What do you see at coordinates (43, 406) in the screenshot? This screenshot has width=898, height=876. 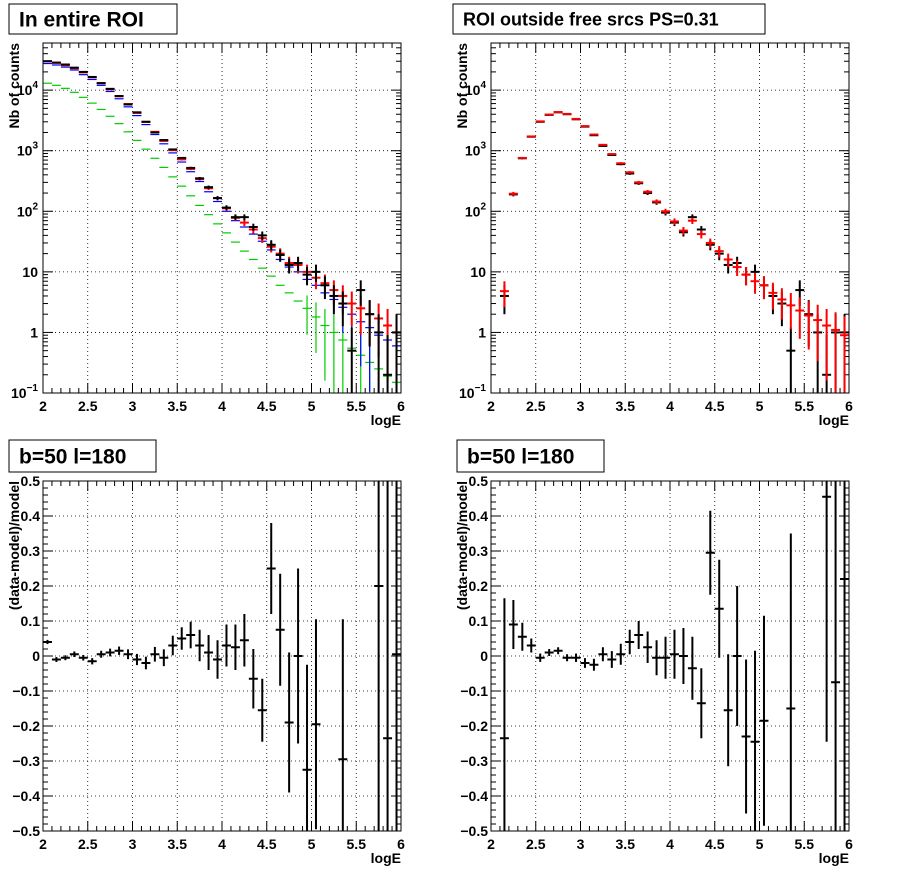 I see `x-tick-label: 2` at bounding box center [43, 406].